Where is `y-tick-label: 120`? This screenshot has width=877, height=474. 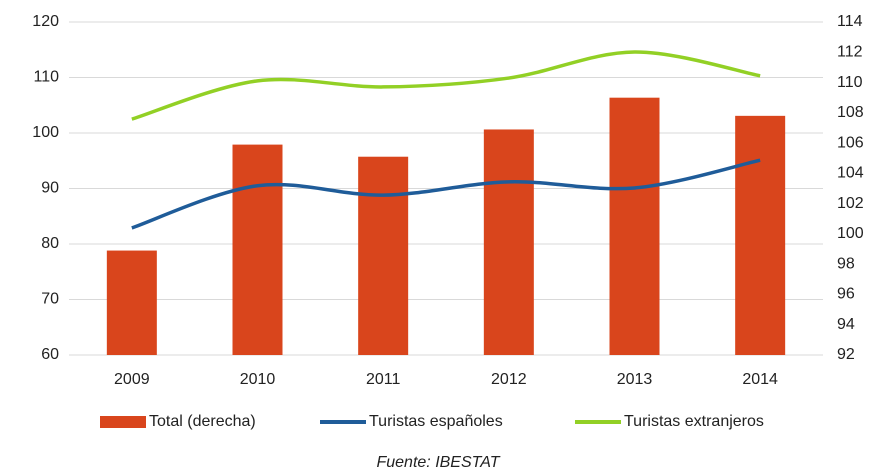 y-tick-label: 120 is located at coordinates (45, 21).